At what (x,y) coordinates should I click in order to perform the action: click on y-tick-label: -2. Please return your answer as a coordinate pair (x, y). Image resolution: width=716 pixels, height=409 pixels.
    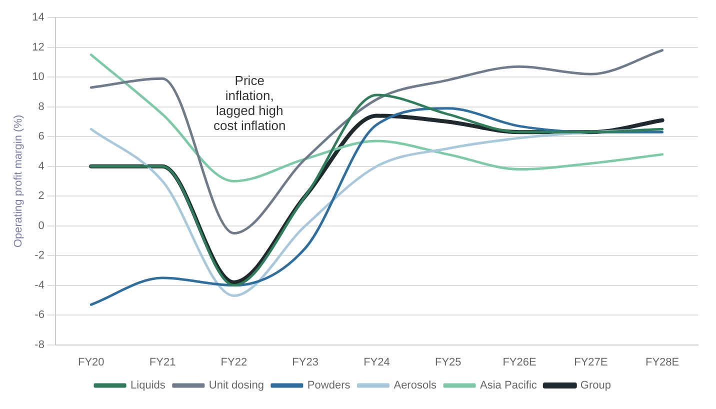
    Looking at the image, I should click on (39, 256).